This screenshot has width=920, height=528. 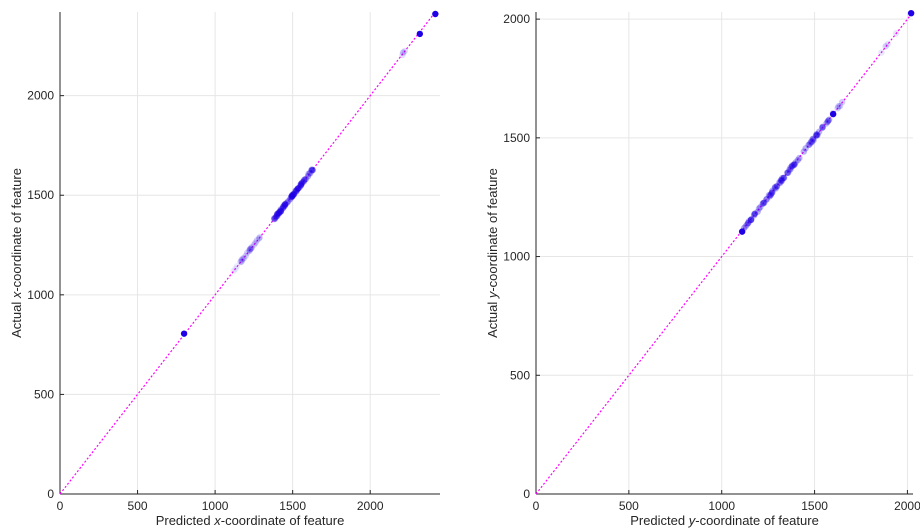 What do you see at coordinates (60, 506) in the screenshot?
I see `x-tick-label: 0` at bounding box center [60, 506].